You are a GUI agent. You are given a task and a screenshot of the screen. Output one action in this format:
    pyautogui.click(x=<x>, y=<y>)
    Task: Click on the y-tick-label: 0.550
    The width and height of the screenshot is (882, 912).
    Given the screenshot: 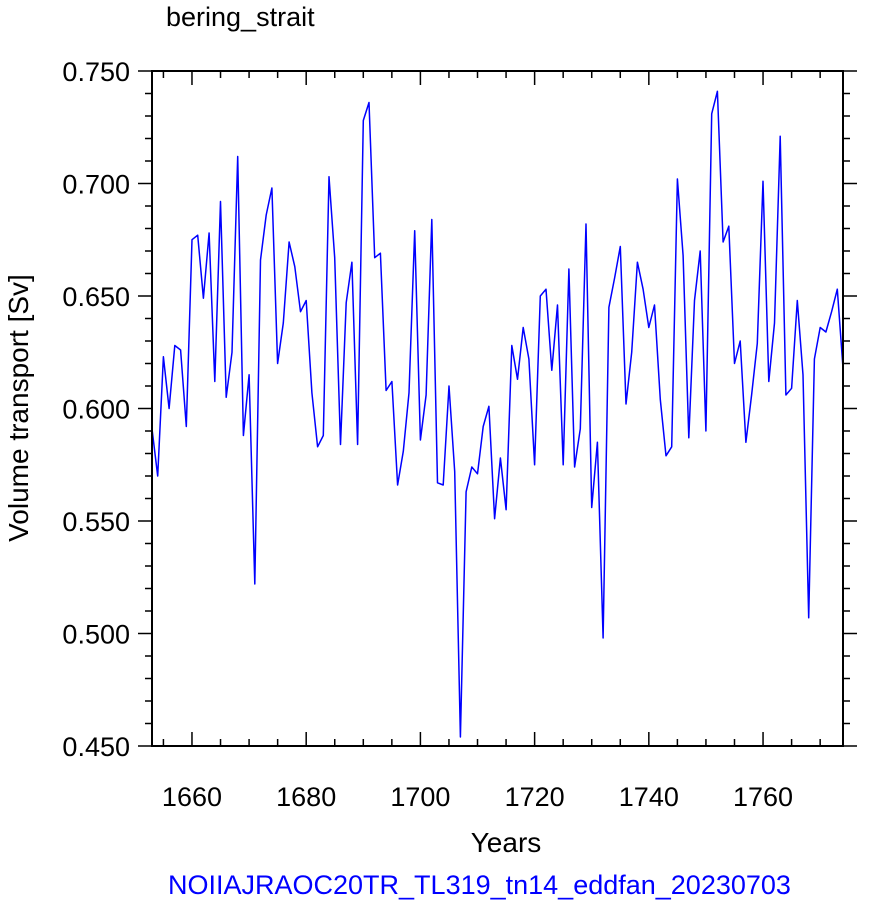 What is the action you would take?
    pyautogui.click(x=96, y=522)
    